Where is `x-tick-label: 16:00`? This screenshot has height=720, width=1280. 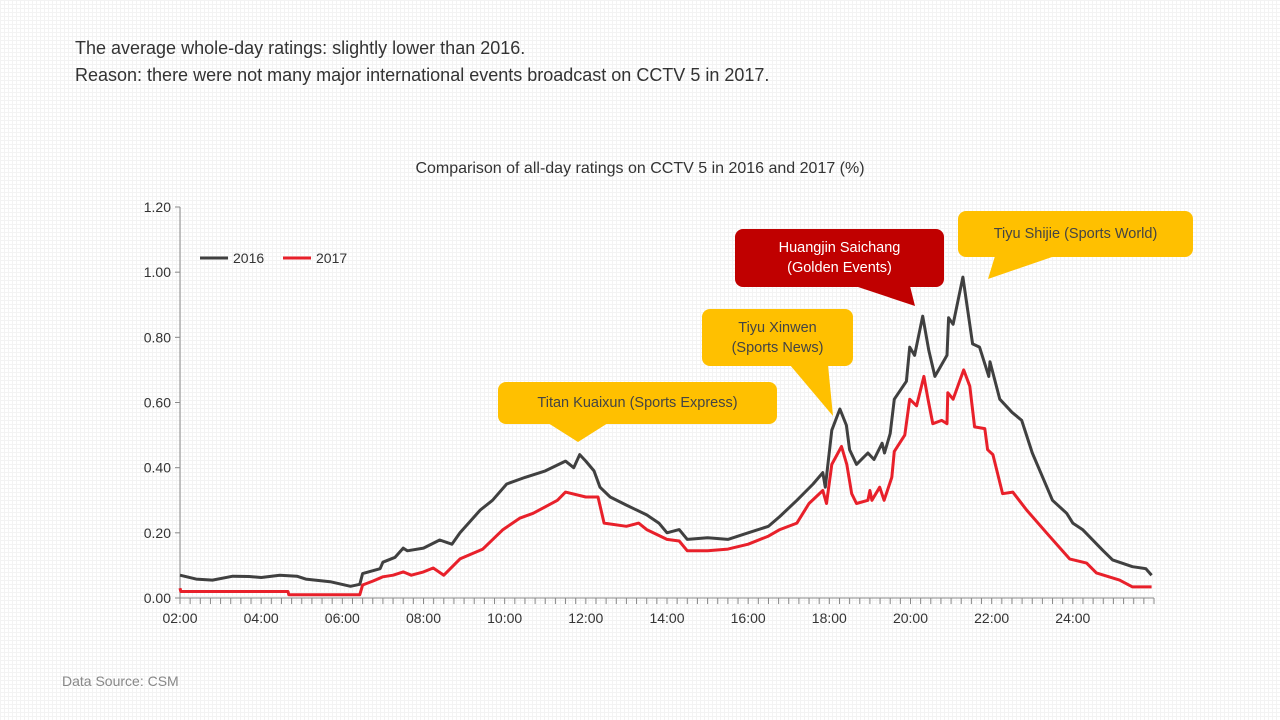 x-tick-label: 16:00 is located at coordinates (748, 618).